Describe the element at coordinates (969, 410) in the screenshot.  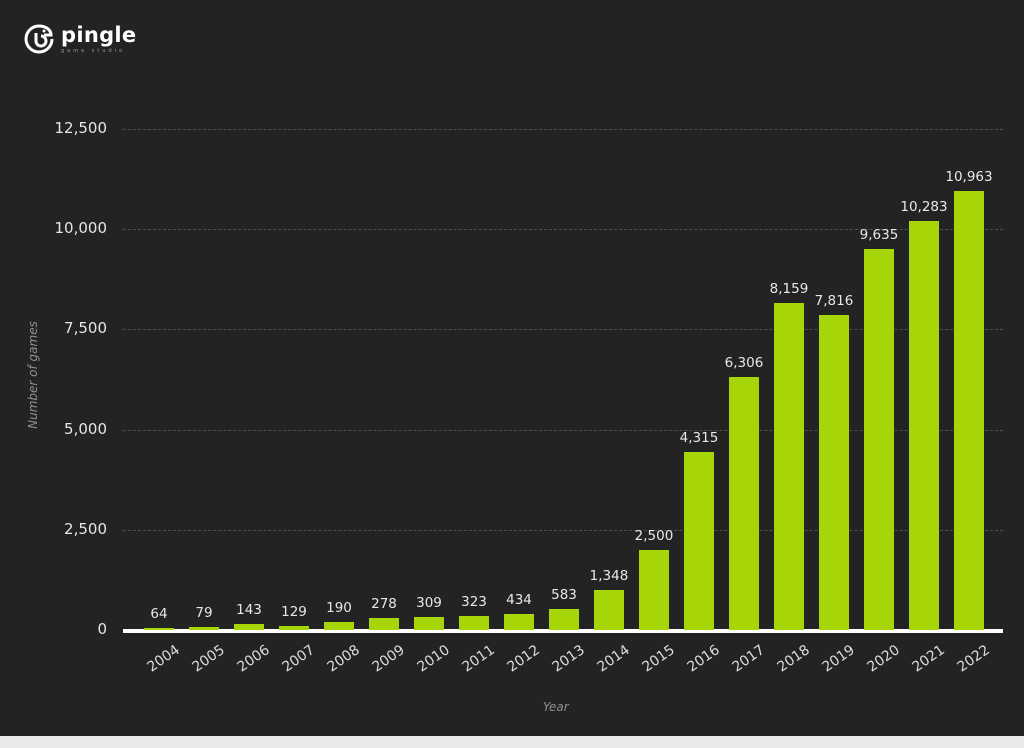
I see `bar-2022` at that location.